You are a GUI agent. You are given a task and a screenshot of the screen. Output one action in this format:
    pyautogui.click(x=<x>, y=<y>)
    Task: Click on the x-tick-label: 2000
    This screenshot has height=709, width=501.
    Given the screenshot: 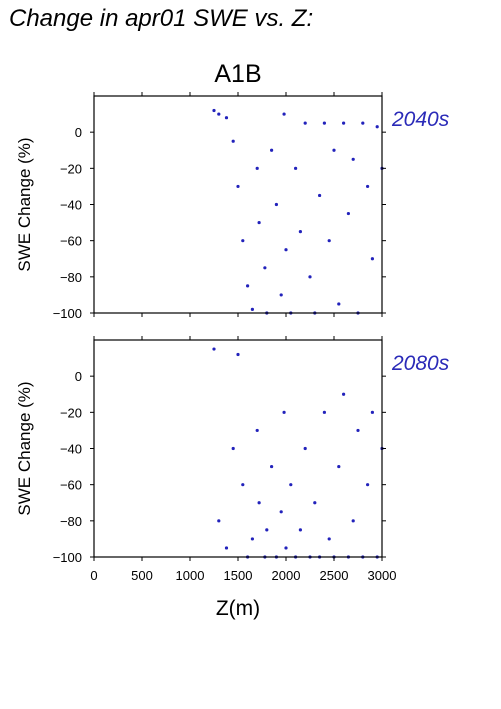 What is the action you would take?
    pyautogui.click(x=286, y=575)
    